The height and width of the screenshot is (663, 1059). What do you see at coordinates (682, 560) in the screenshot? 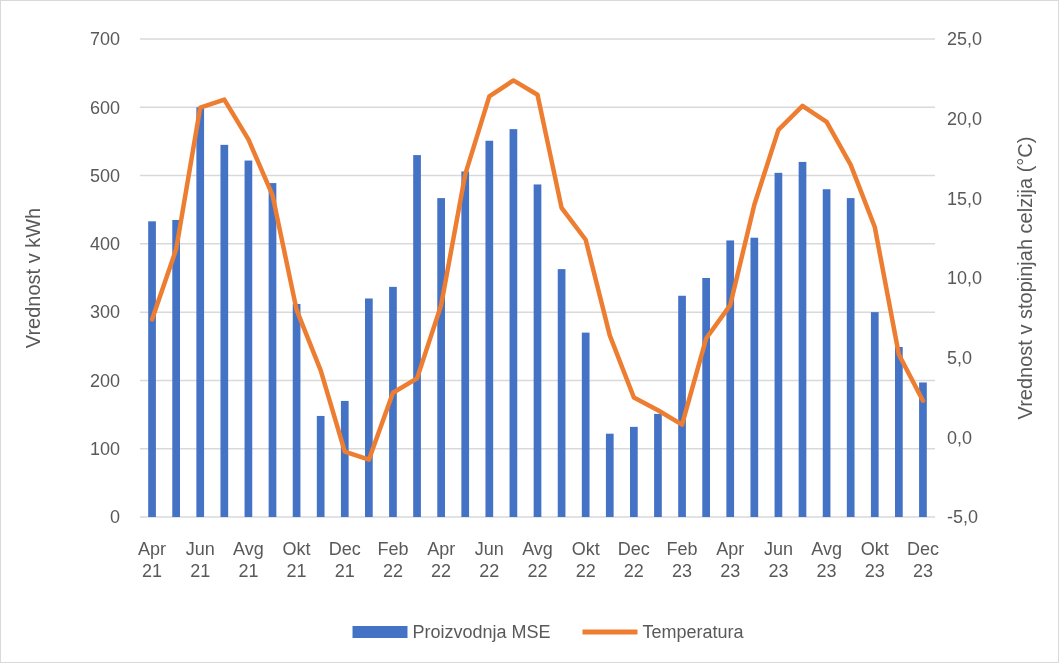
I see `x-tick-label: Feb 23` at bounding box center [682, 560].